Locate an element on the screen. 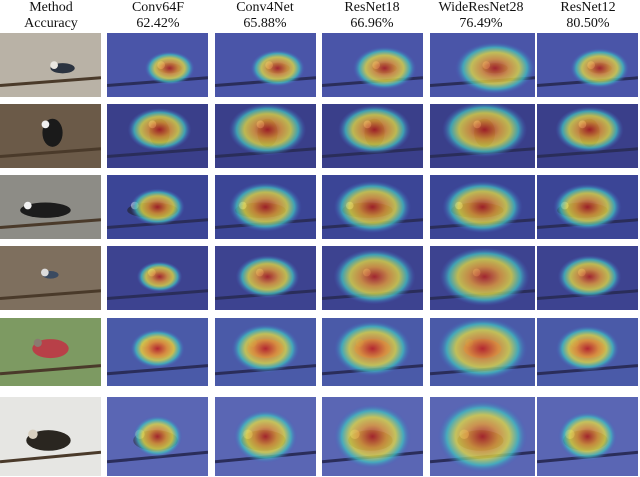 The width and height of the screenshot is (640, 477). method-label: Method is located at coordinates (51, 7).